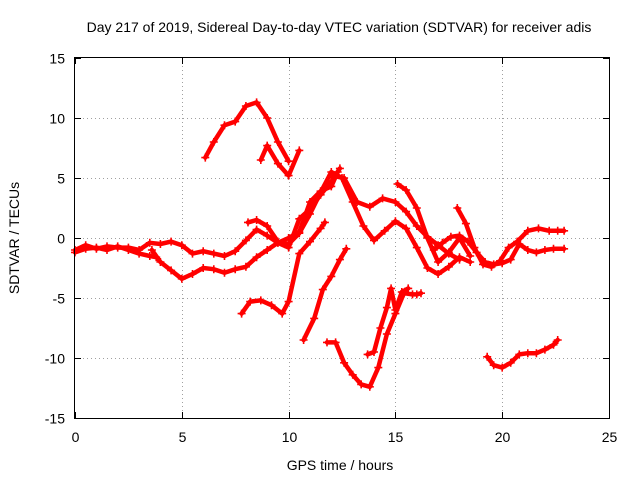 The width and height of the screenshot is (640, 480). I want to click on y-tick-label: 5, so click(61, 179).